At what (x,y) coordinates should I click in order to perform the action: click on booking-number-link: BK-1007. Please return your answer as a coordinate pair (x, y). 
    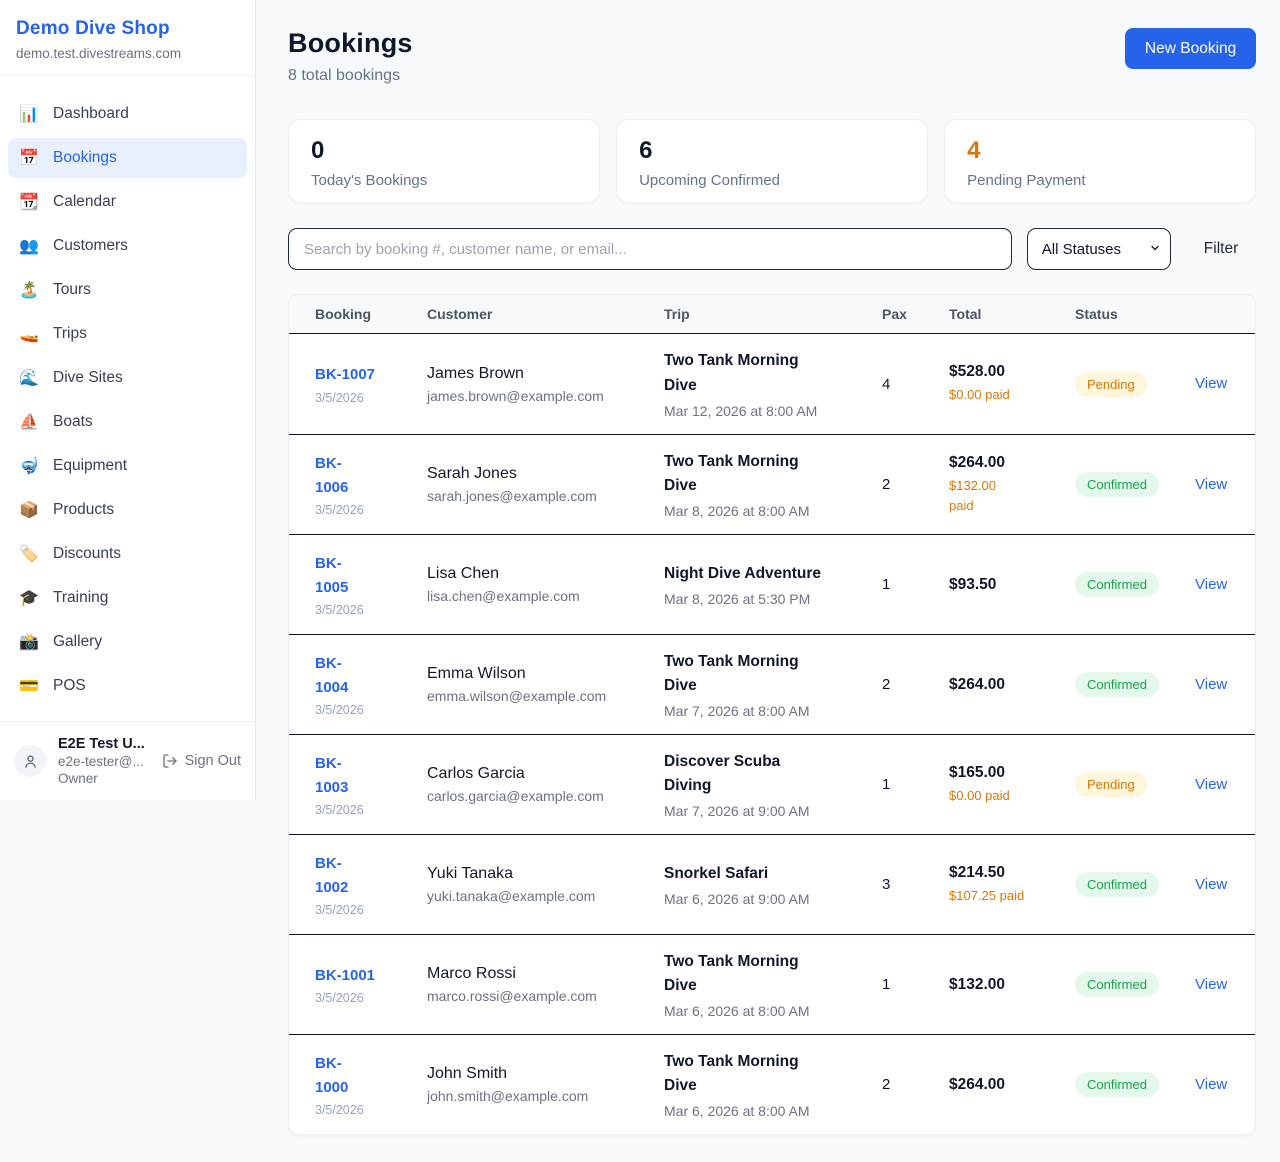
    Looking at the image, I should click on (345, 375).